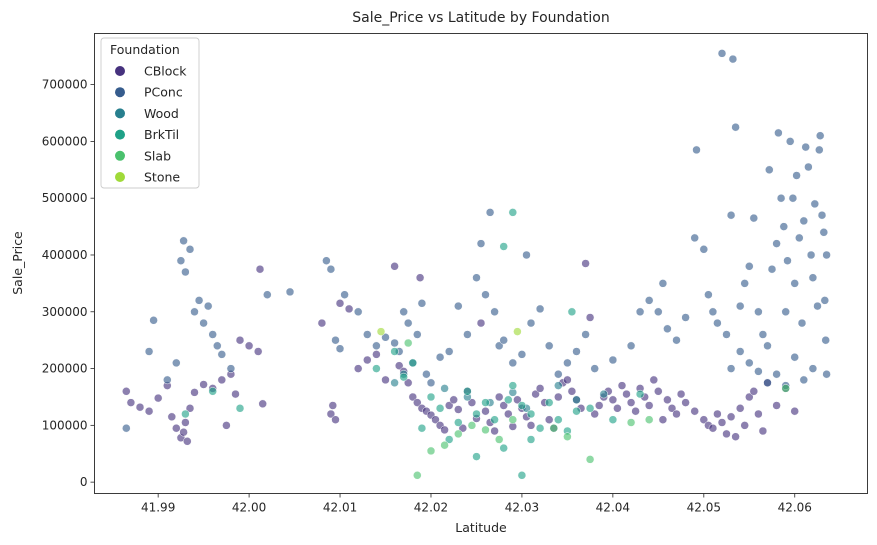  What do you see at coordinates (161, 134) in the screenshot?
I see `legend-label-brktil: BrkTil` at bounding box center [161, 134].